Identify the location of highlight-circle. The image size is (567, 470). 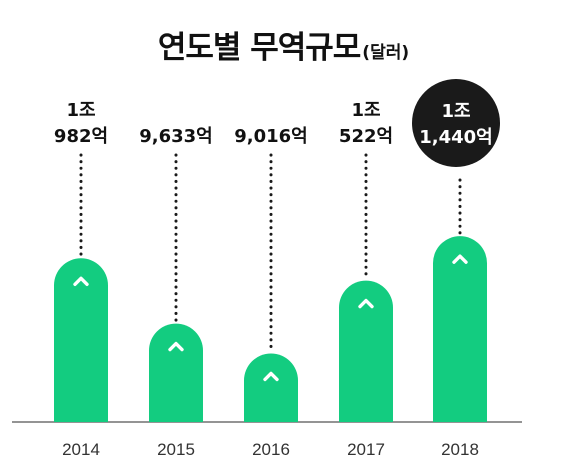
(456, 123).